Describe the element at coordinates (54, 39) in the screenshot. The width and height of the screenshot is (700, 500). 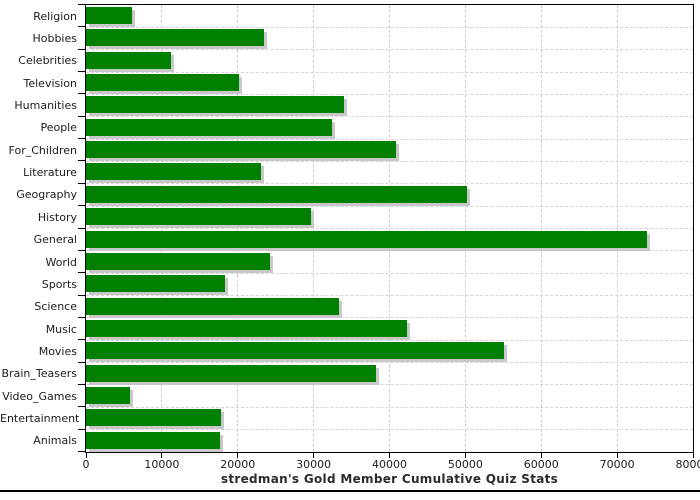
I see `category-label: Hobbies` at that location.